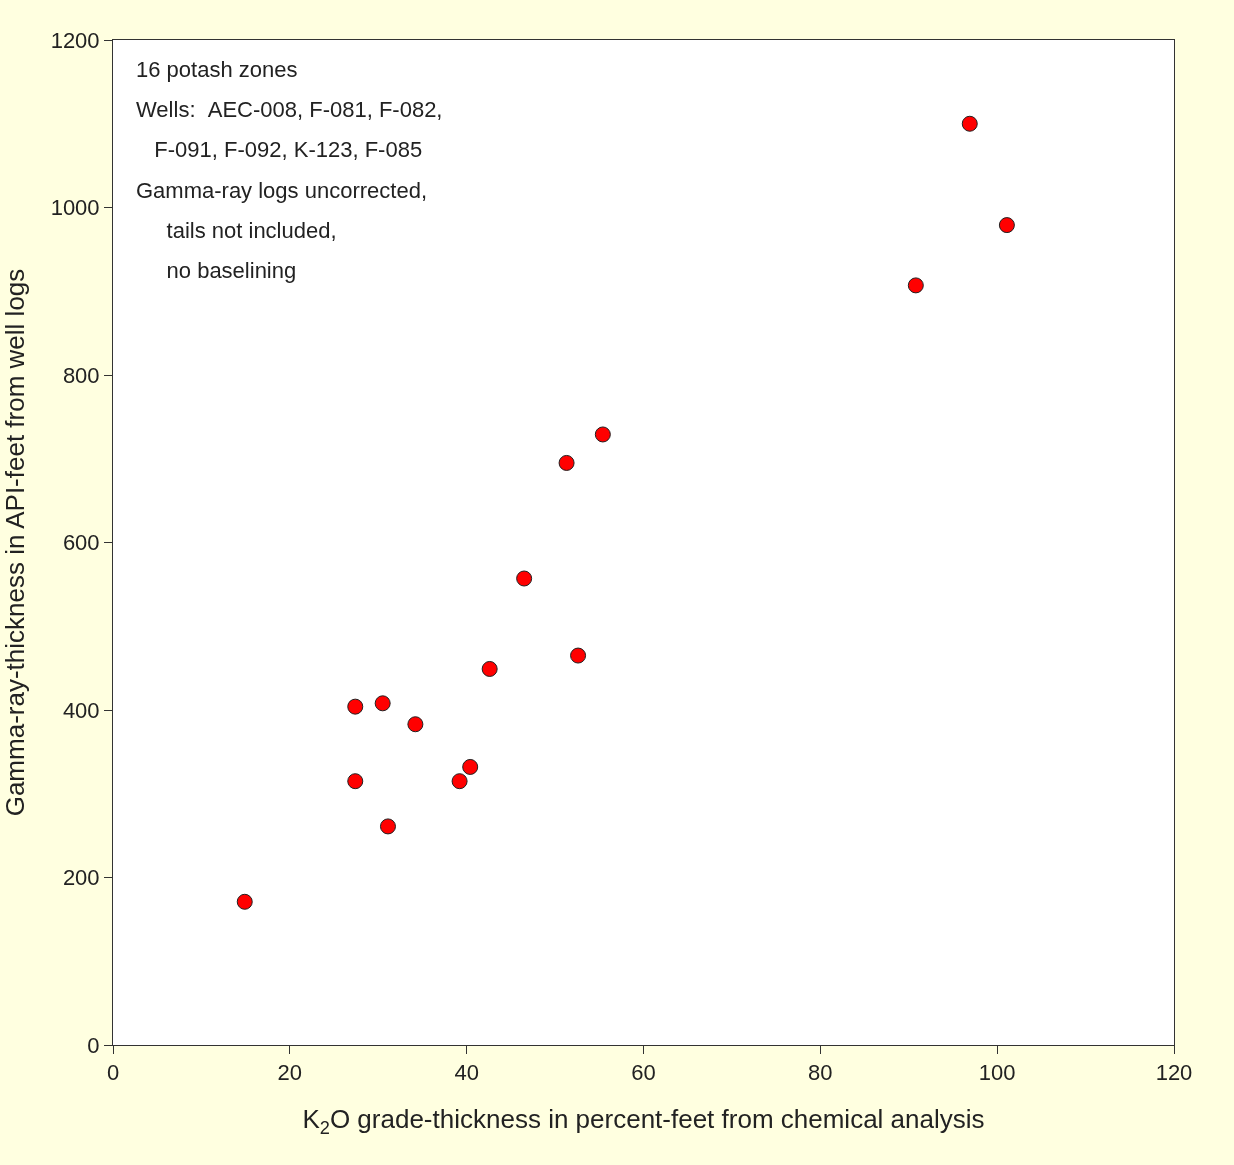 Image resolution: width=1234 pixels, height=1165 pixels. Describe the element at coordinates (1174, 1073) in the screenshot. I see `x-tick-label: 120` at that location.